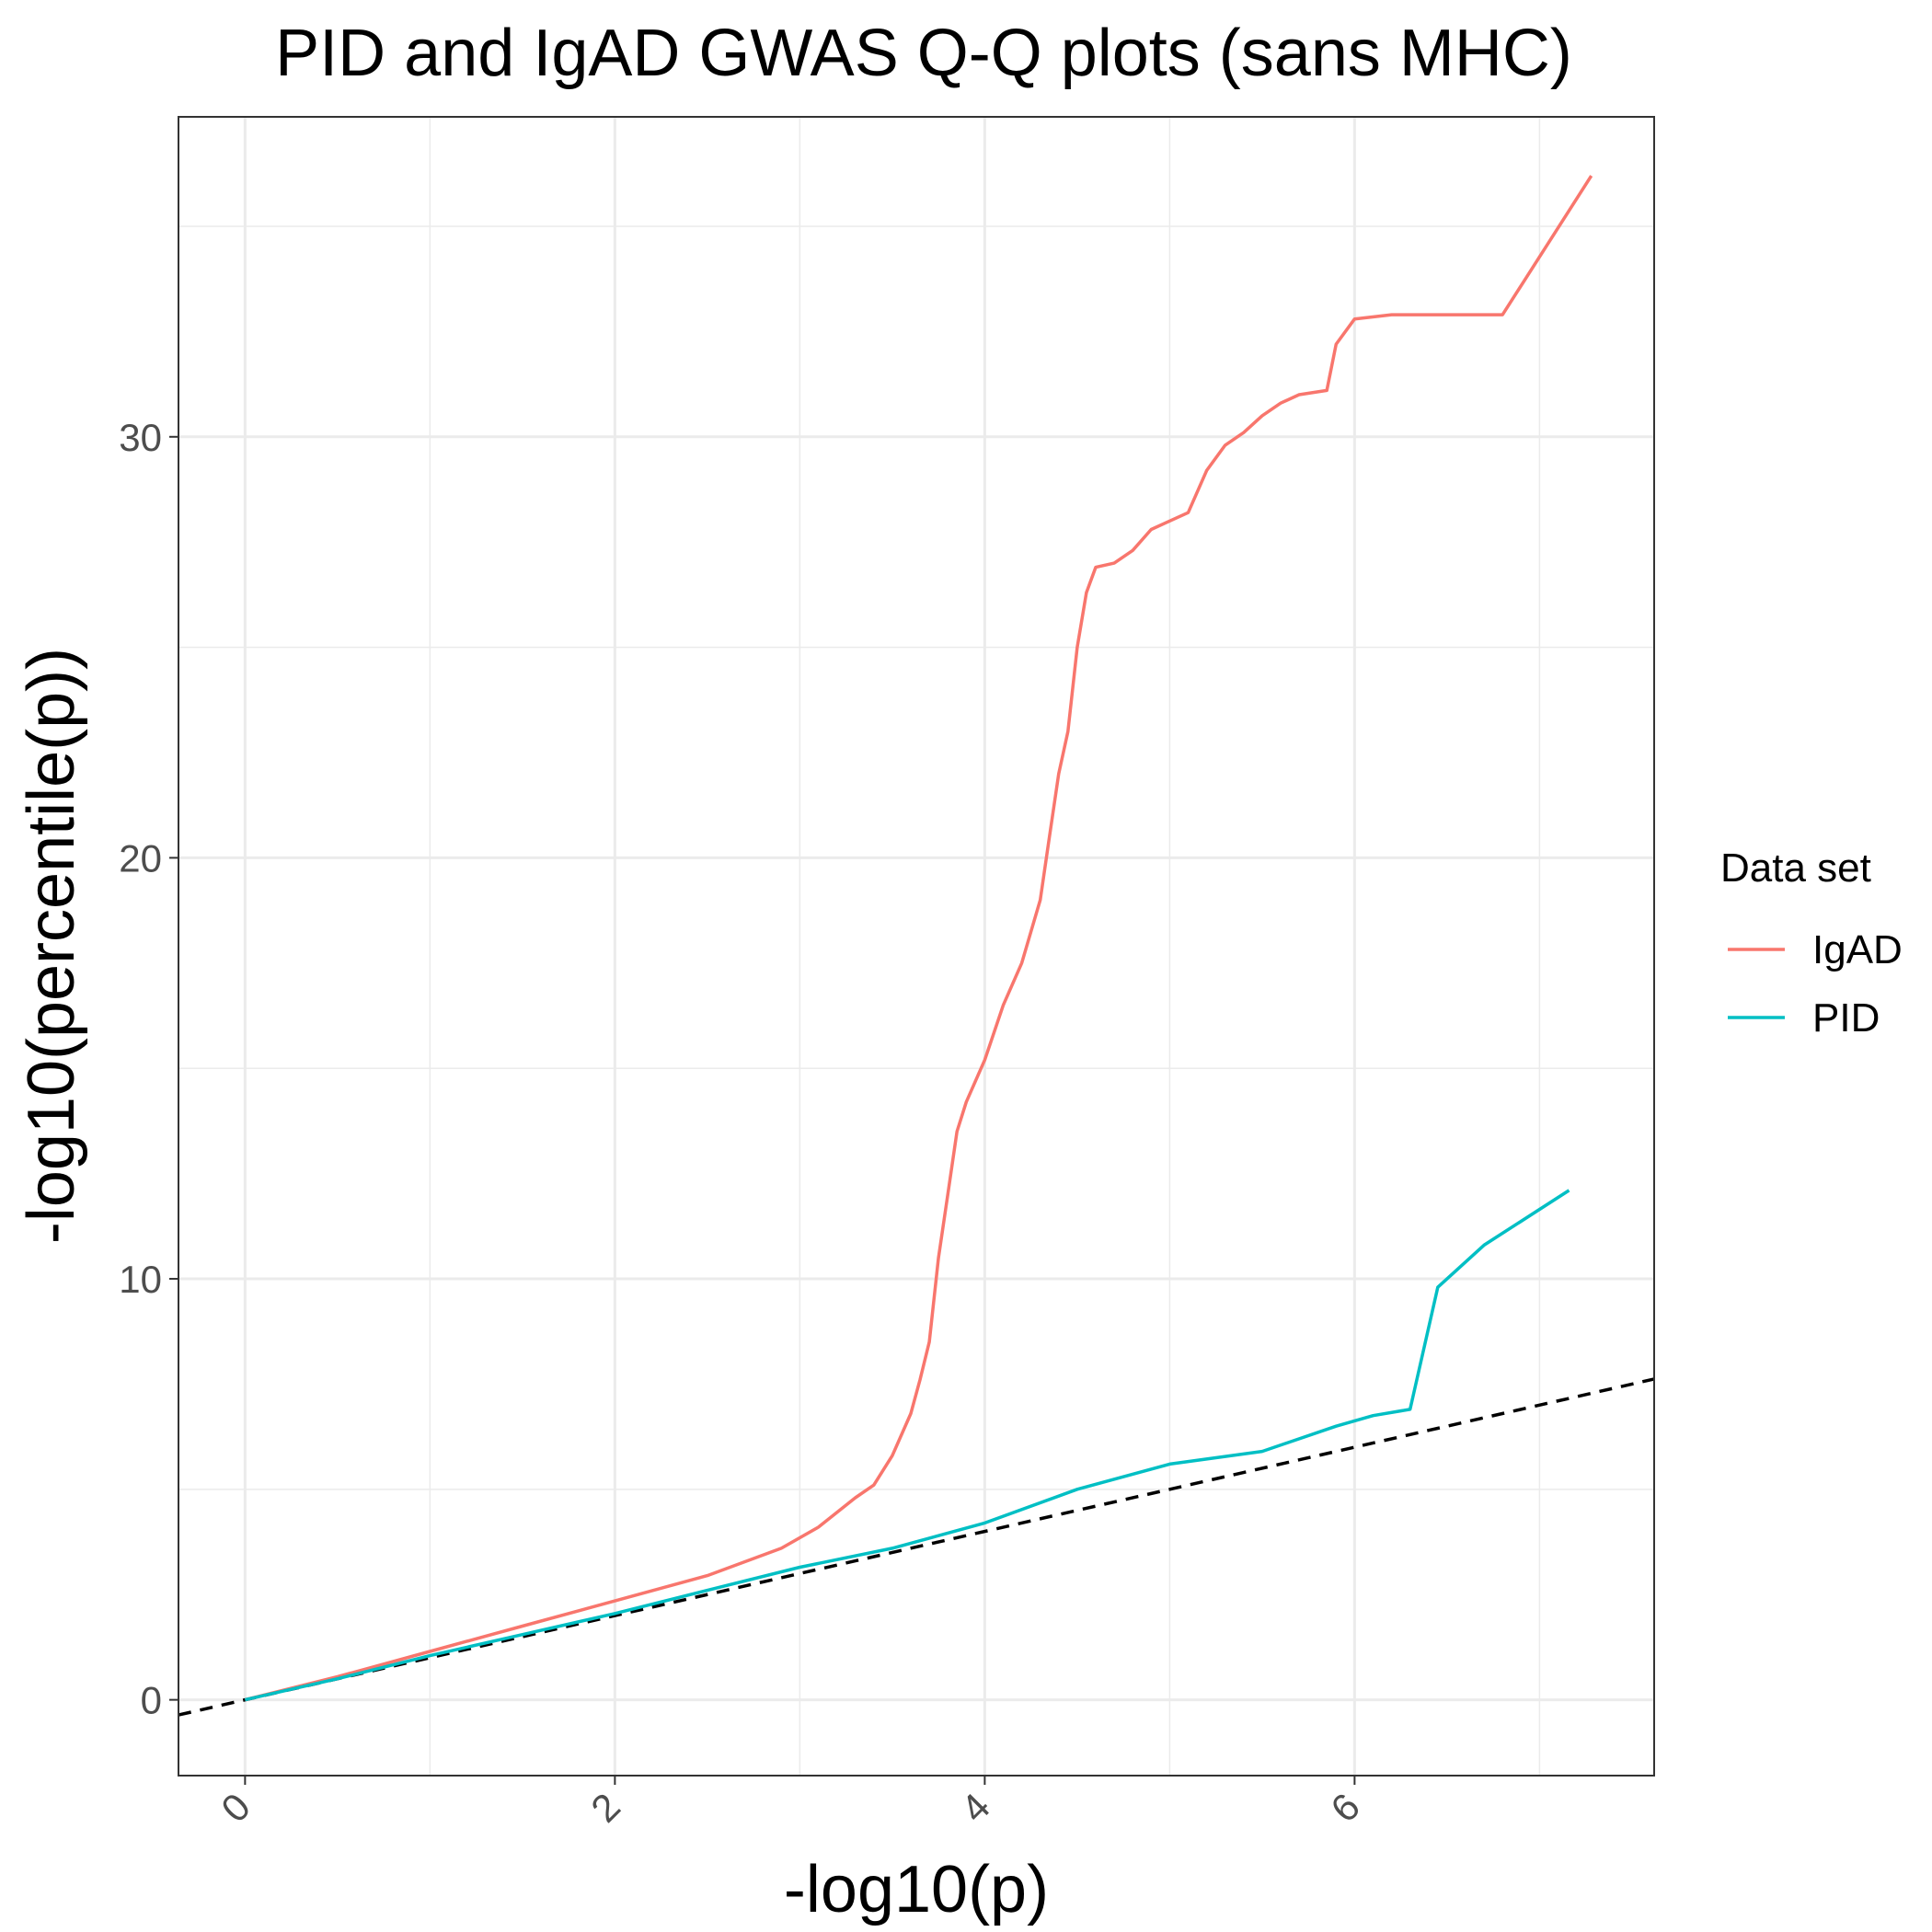 The width and height of the screenshot is (1932, 1932). I want to click on reference-line-layer, so click(916, 1547).